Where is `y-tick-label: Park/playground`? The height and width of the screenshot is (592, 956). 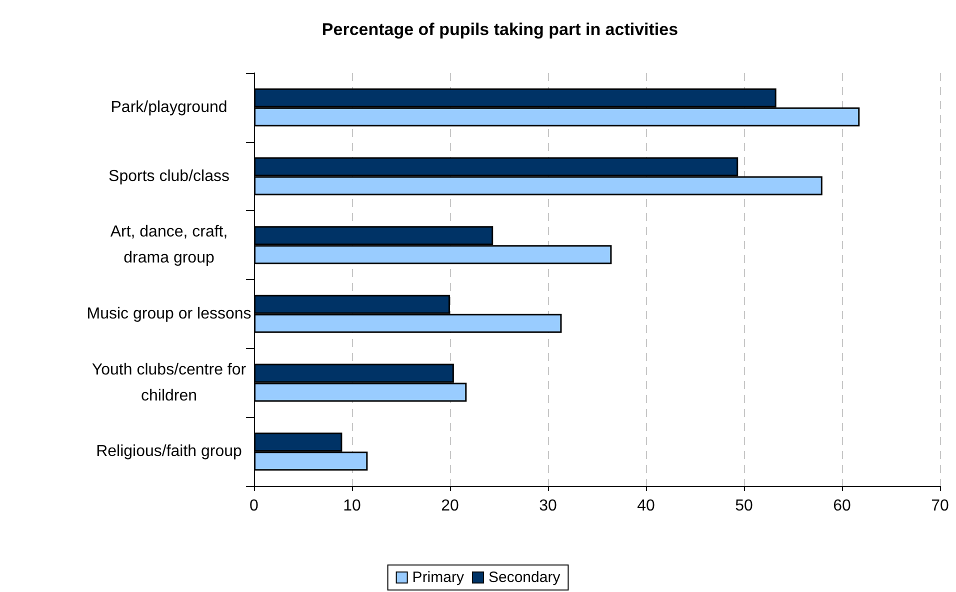 y-tick-label: Park/playground is located at coordinates (169, 107).